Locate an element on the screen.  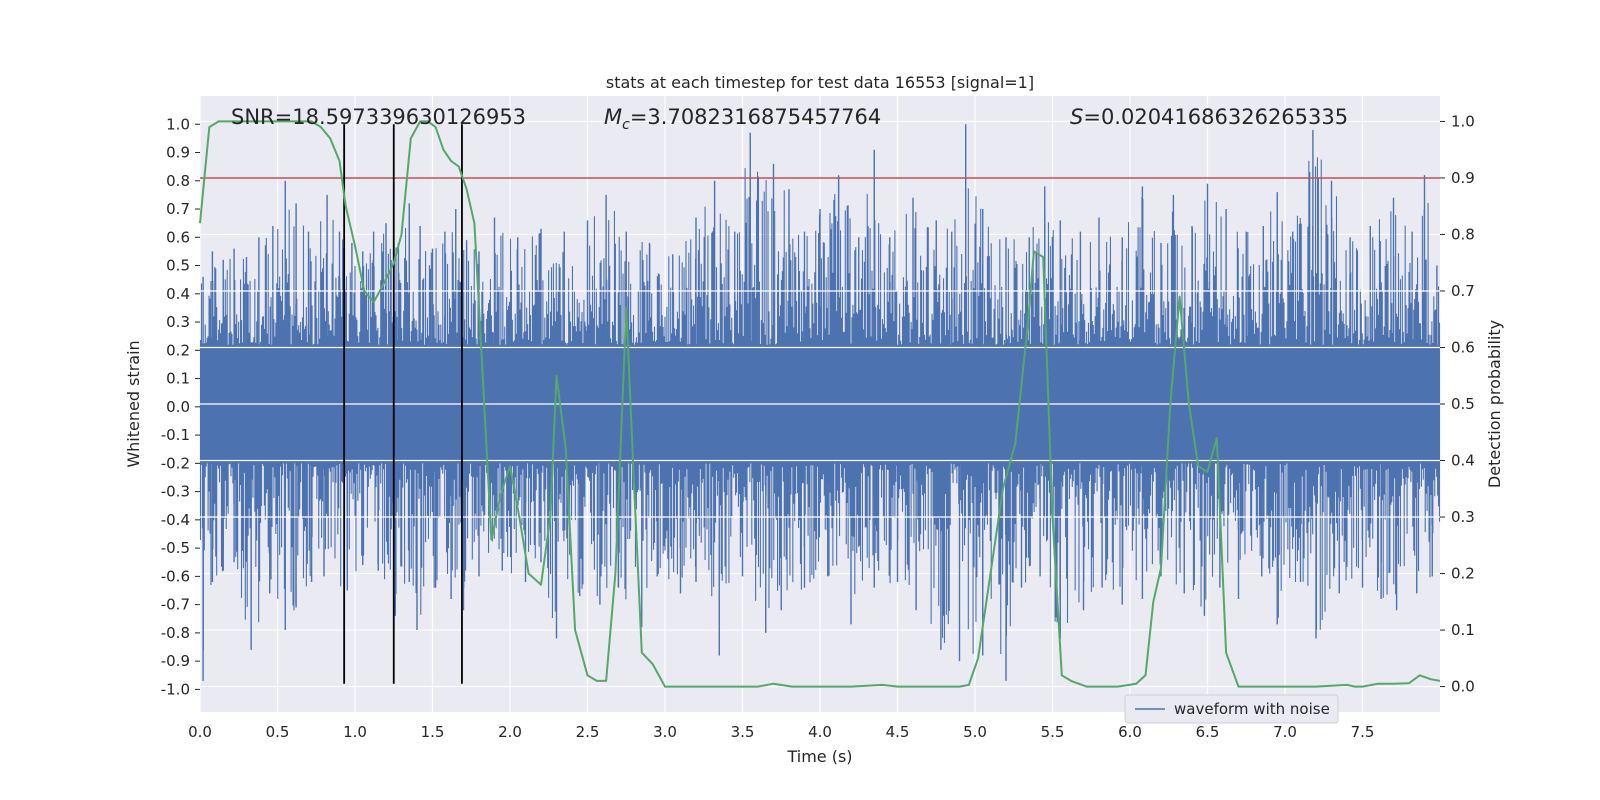
x-tick-label: 0.0 is located at coordinates (200, 732).